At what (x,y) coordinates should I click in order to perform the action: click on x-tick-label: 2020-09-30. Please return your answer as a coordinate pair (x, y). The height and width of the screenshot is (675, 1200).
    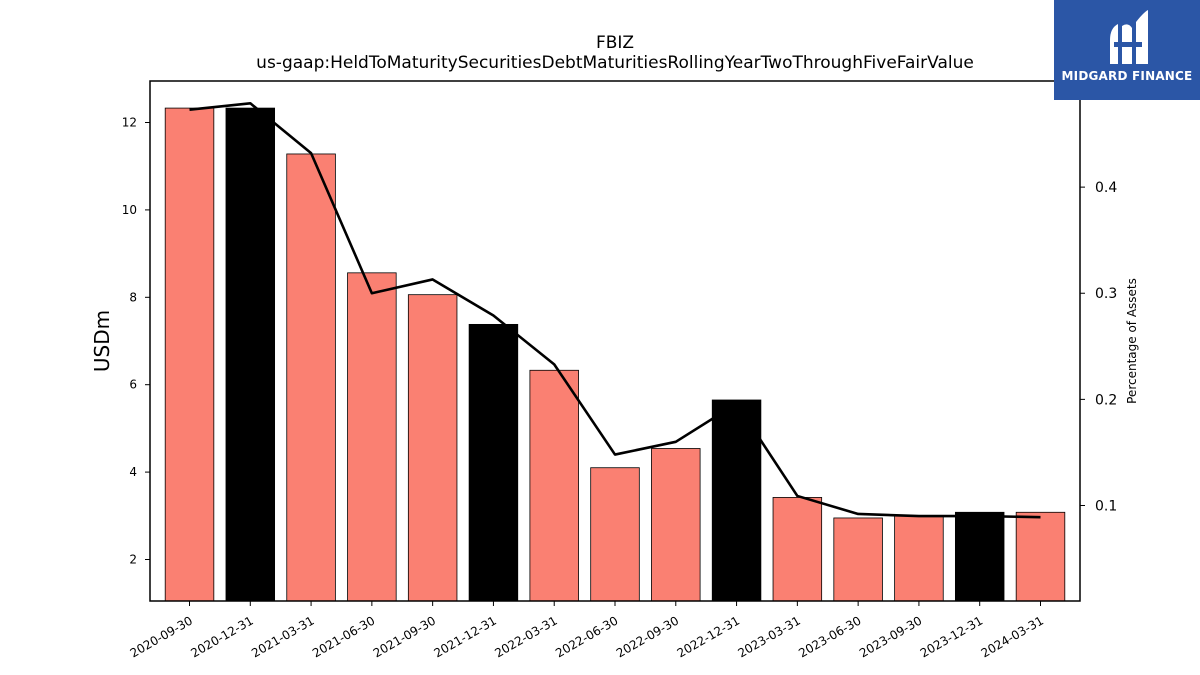
    Looking at the image, I should click on (161, 636).